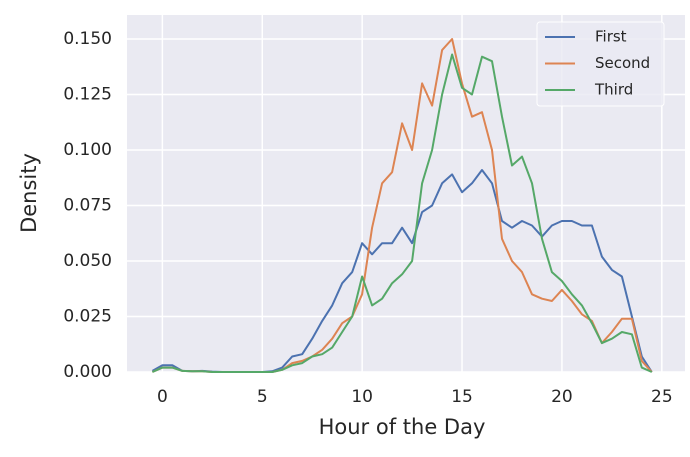 The width and height of the screenshot is (690, 457). Describe the element at coordinates (87, 372) in the screenshot. I see `y-tick-label: 0.000` at that location.